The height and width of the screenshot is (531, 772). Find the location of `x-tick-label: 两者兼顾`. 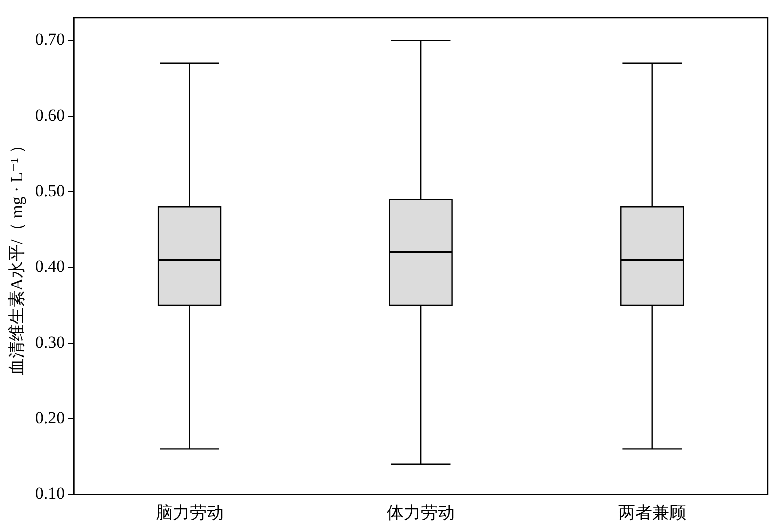

x-tick-label: 两者兼顾 is located at coordinates (652, 512).